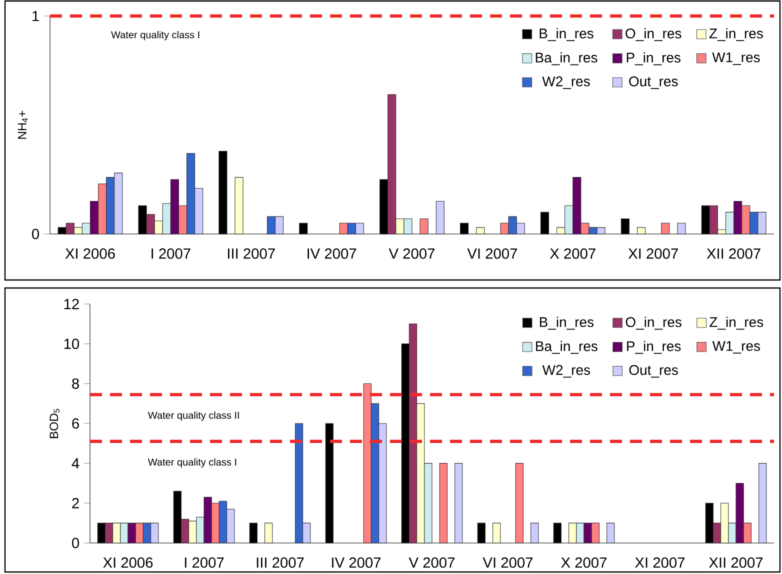 The image size is (782, 574). Describe the element at coordinates (75, 383) in the screenshot. I see `y-tick-label: 8` at that location.